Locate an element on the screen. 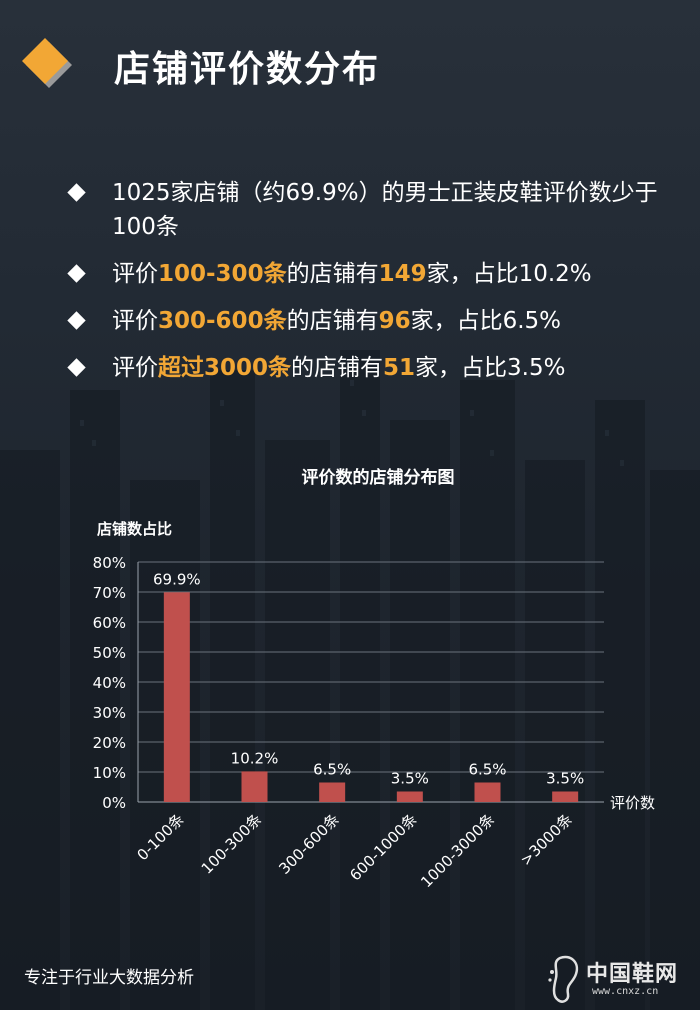  x-tick-label: >3000条 is located at coordinates (546, 839).